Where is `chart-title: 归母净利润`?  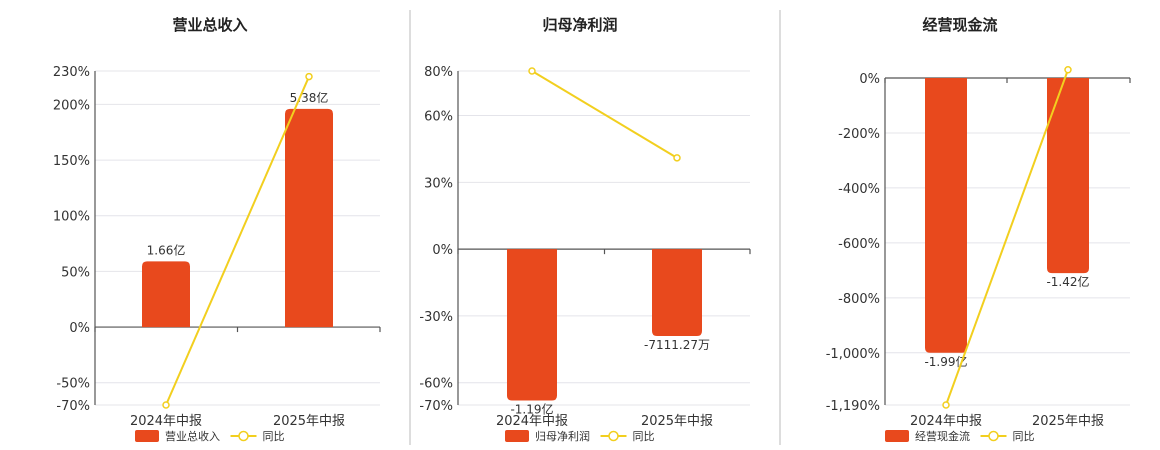 chart-title: 归母净利润 is located at coordinates (579, 25).